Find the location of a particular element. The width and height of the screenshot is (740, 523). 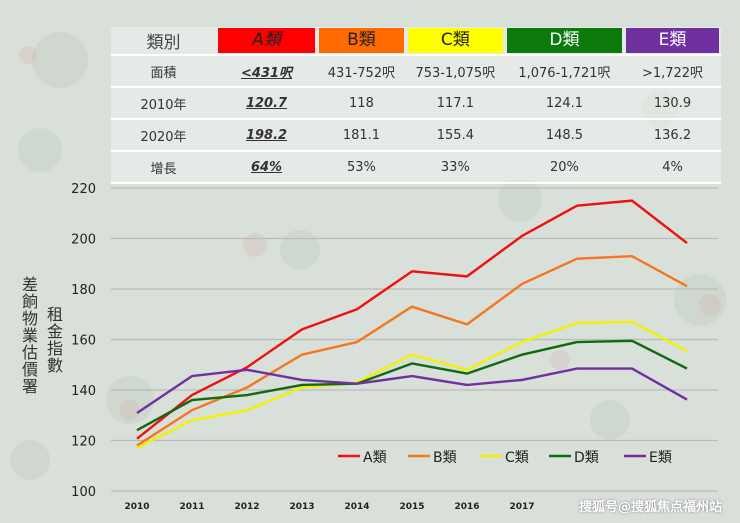

table-cell: 148.5 is located at coordinates (564, 135).